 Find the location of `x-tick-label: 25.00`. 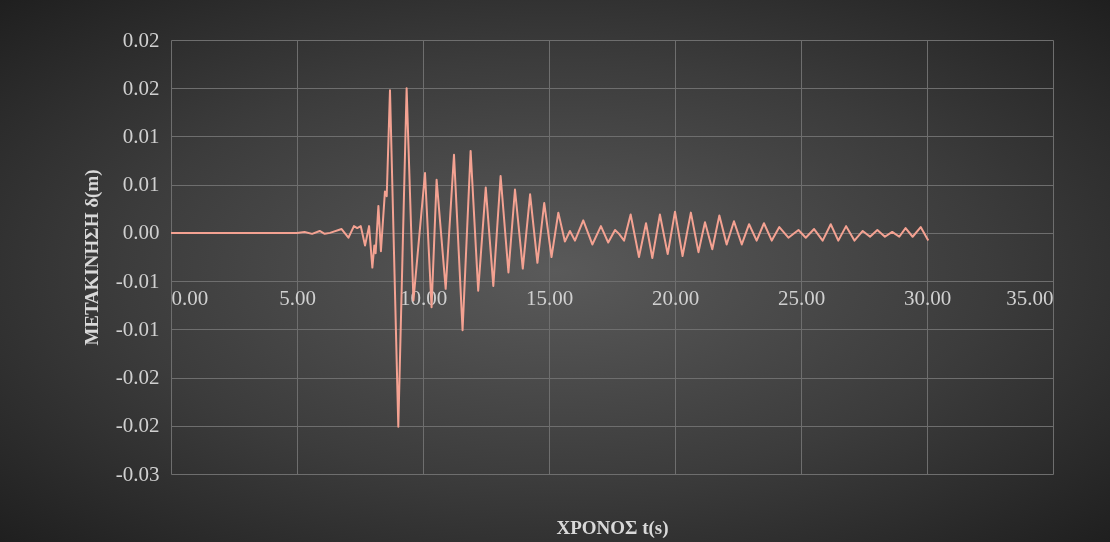

x-tick-label: 25.00 is located at coordinates (801, 297).